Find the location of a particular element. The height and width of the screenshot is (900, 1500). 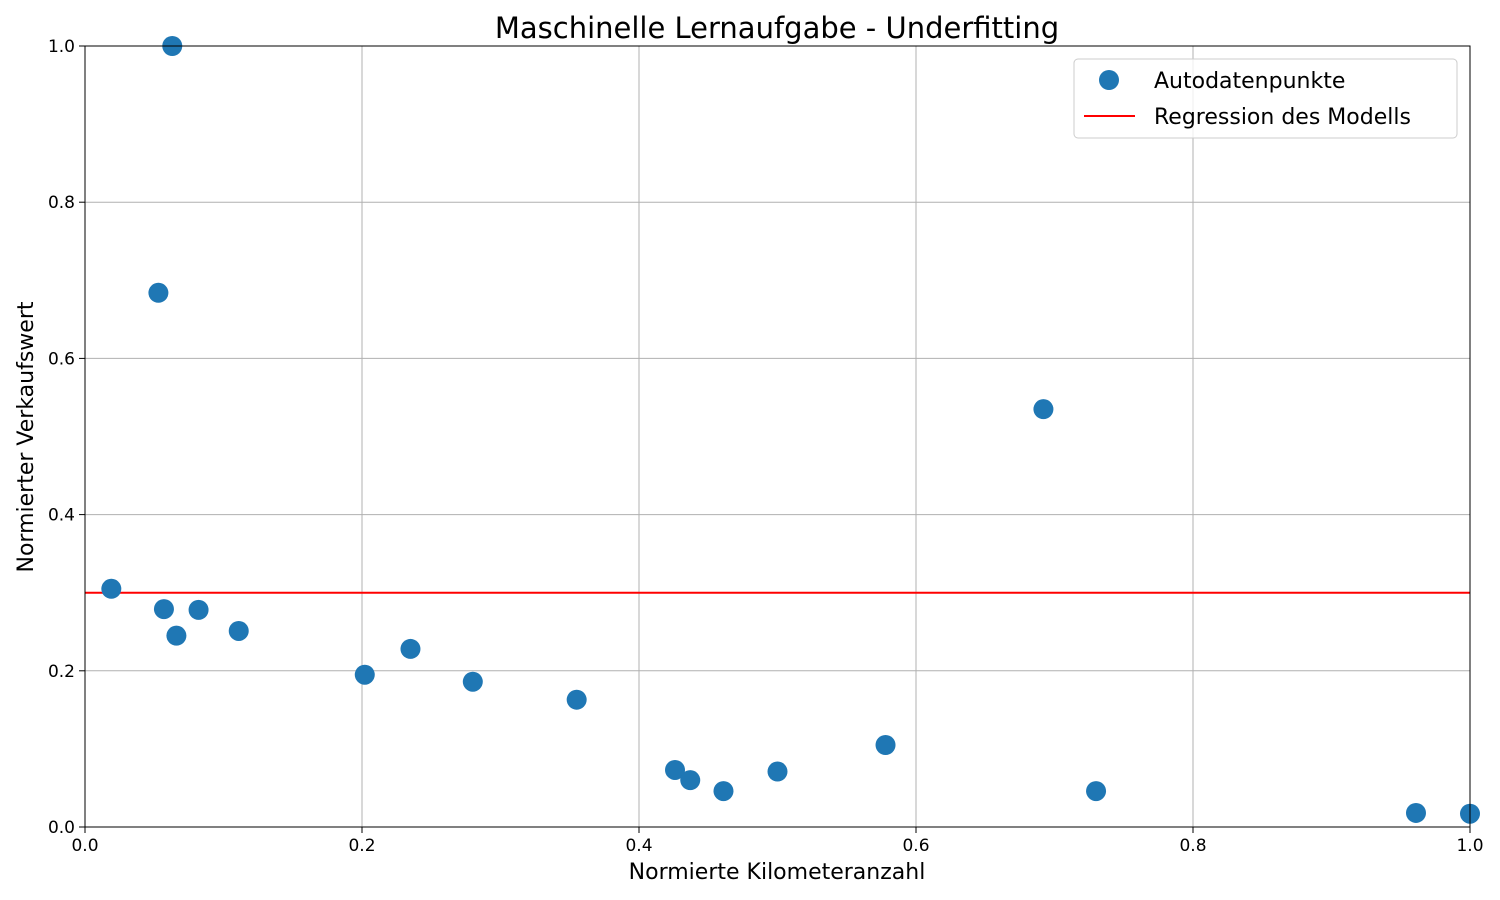

x-tick-label: 0.4 is located at coordinates (638, 846).